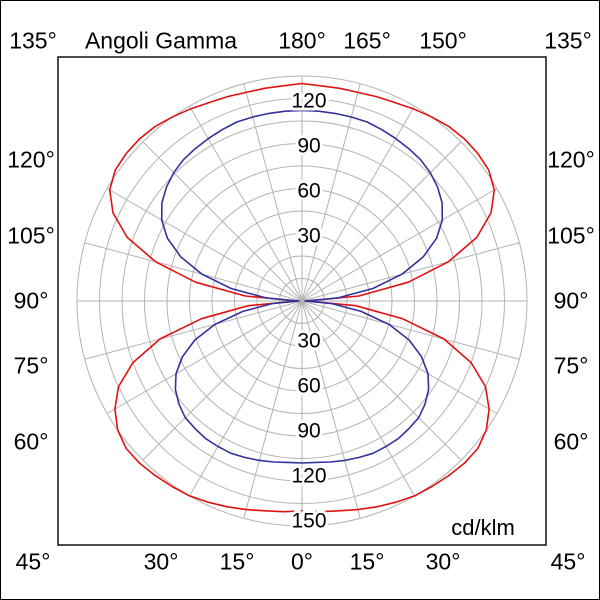 This screenshot has height=600, width=600. I want to click on radial-tick-label: 150, so click(308, 521).